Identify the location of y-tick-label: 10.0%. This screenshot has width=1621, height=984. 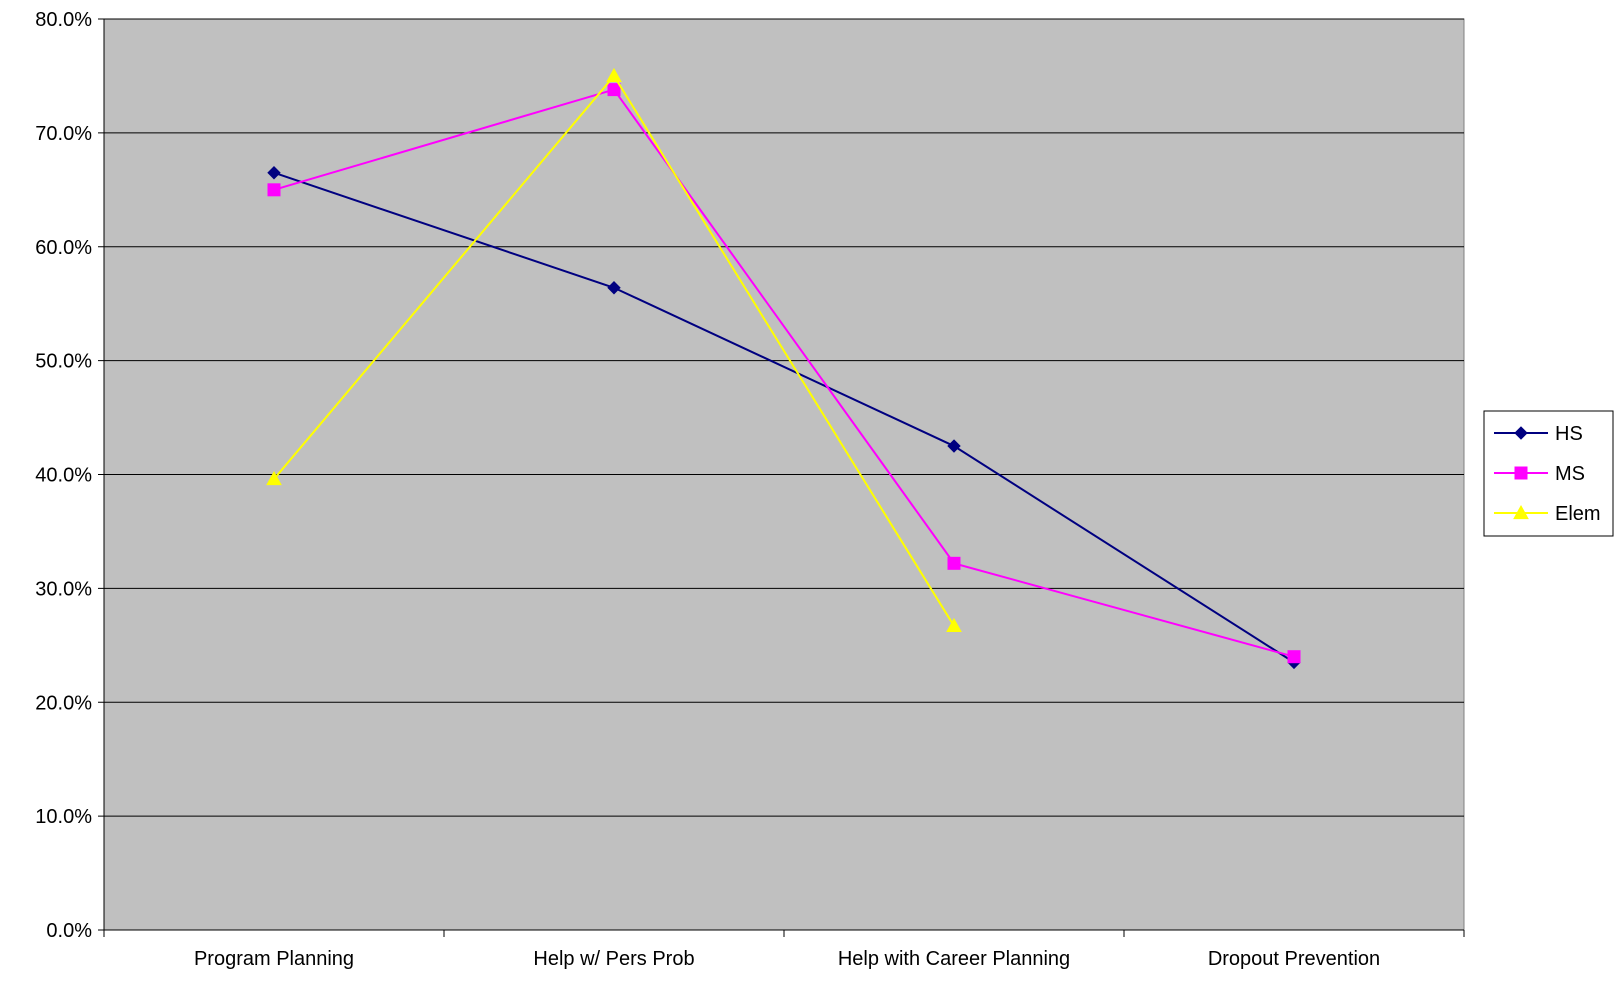
(63, 817).